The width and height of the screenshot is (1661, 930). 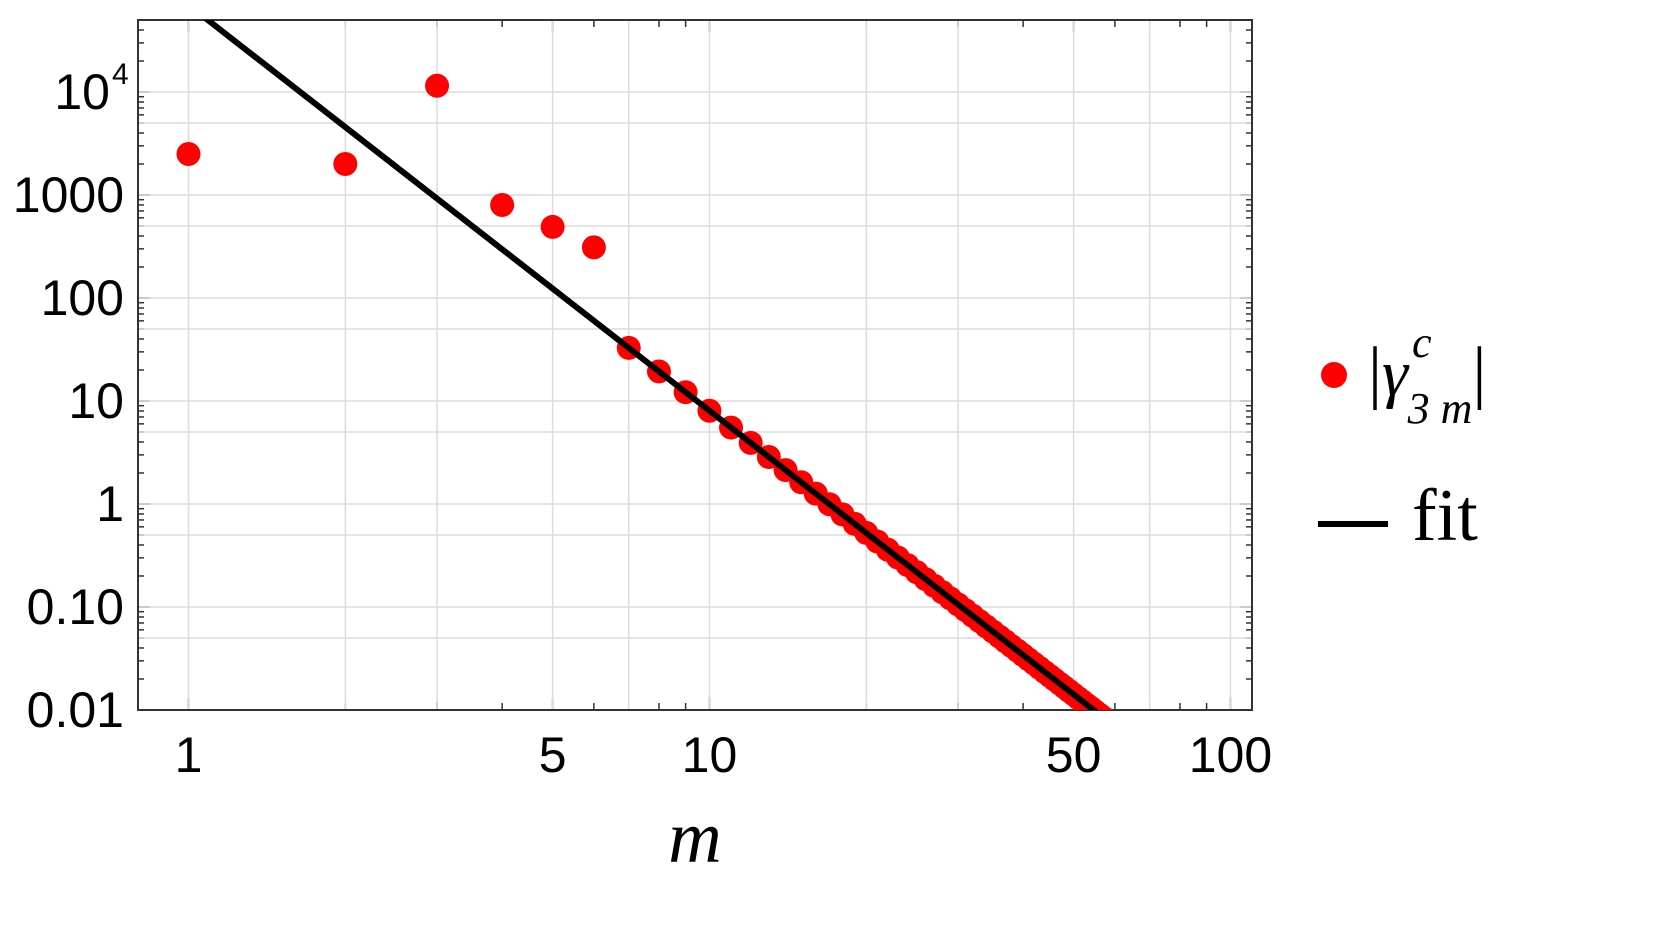 I want to click on legend-label-points: |γc 3 m|, so click(x=1427, y=375).